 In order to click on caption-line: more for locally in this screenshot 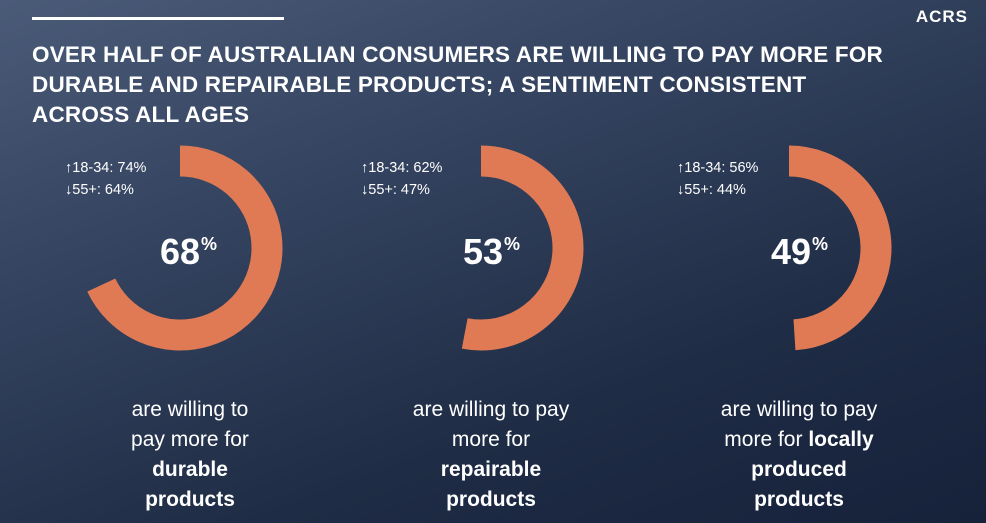, I will do `click(799, 440)`.